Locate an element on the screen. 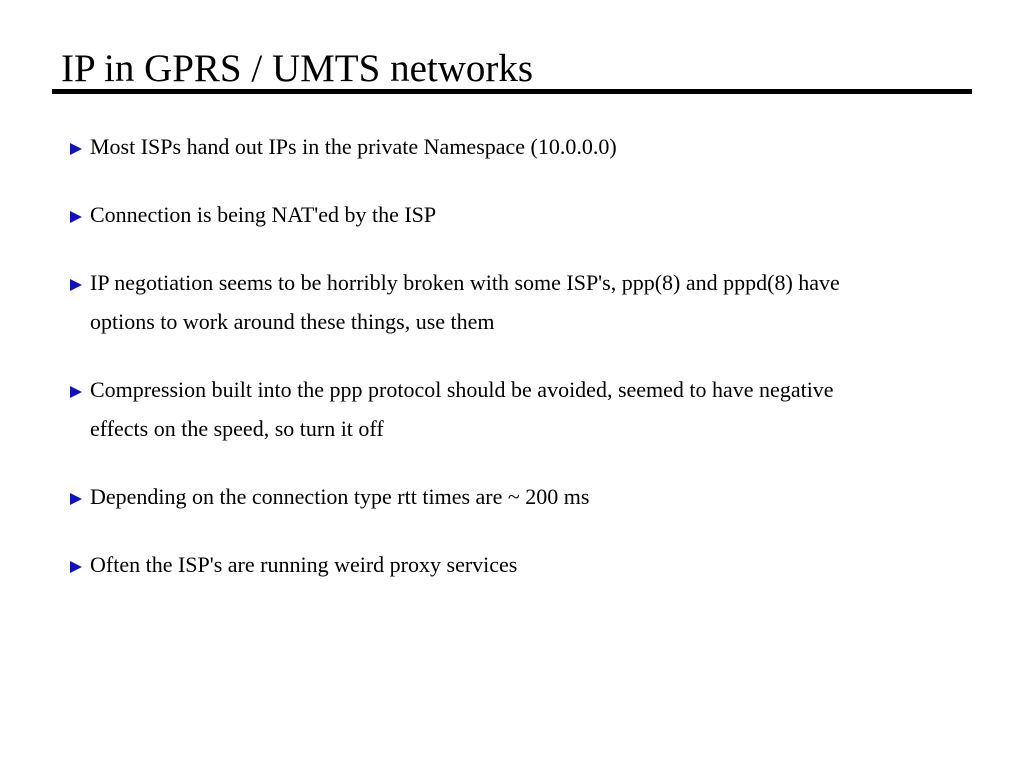  bullet-text: Connection is being NAT'ed by the ISP is located at coordinates (263, 214).